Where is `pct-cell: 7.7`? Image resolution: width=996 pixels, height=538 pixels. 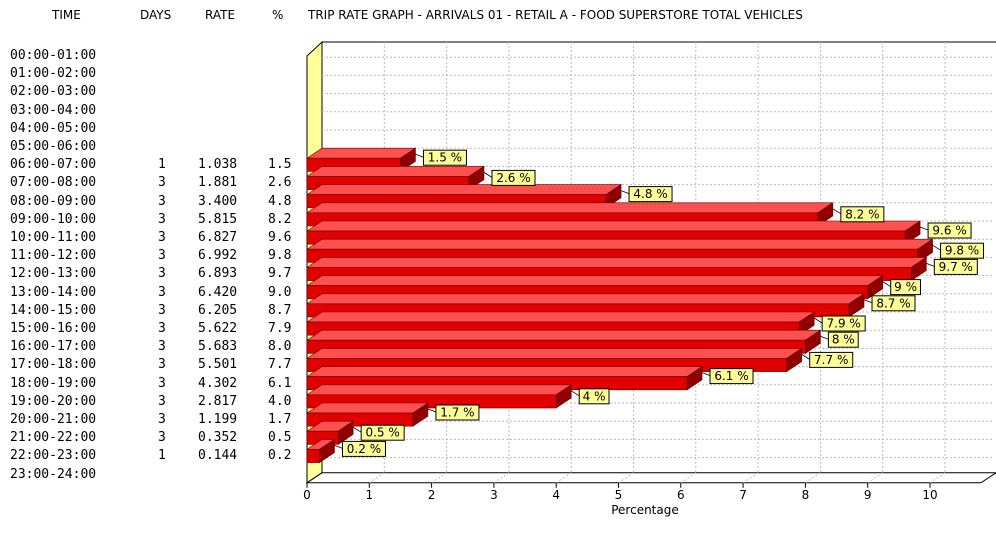
pct-cell: 7.7 is located at coordinates (280, 365).